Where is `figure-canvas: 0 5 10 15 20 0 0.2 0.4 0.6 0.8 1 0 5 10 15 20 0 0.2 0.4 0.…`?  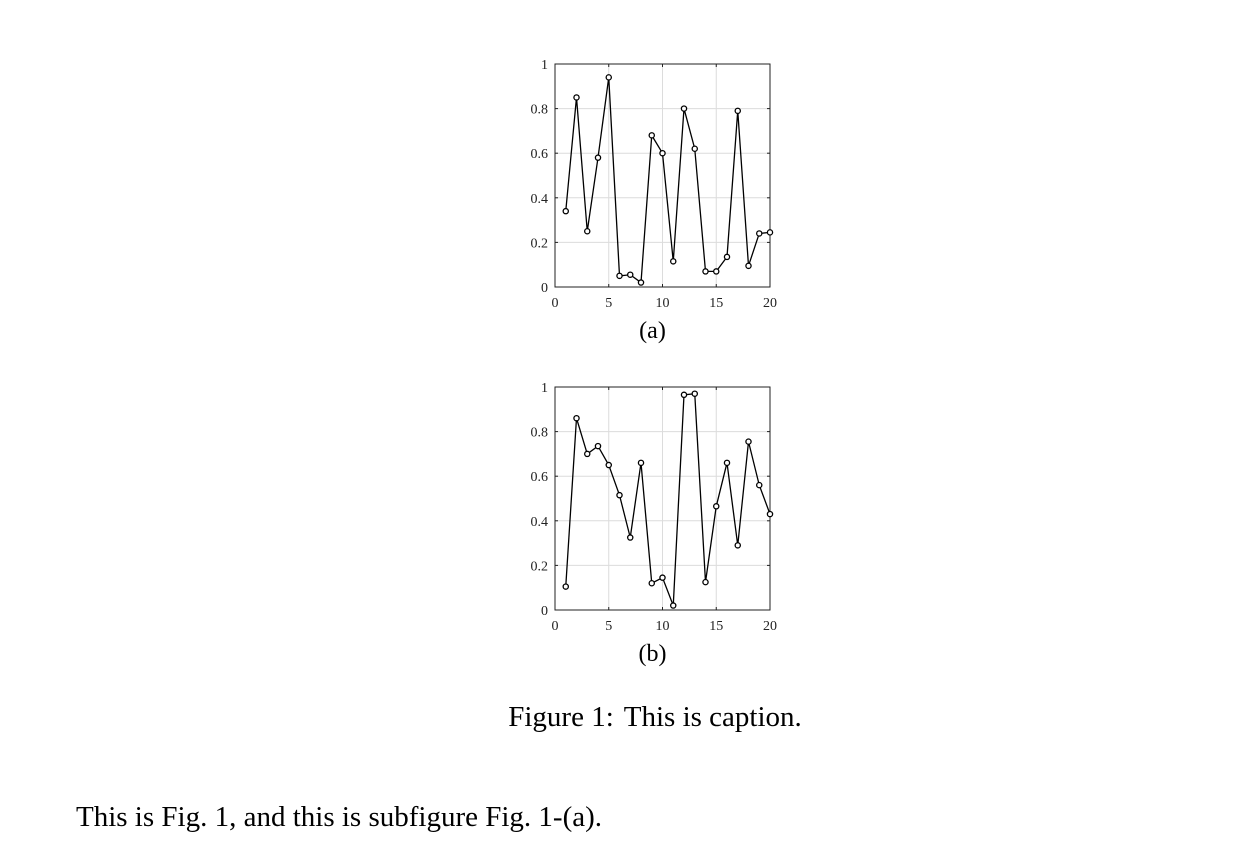
figure-canvas: 0 5 10 15 20 0 0.2 0.4 0.6 0.8 1 0 5 10 15 20 0 0.2 0.4 0.… is located at coordinates (654, 346).